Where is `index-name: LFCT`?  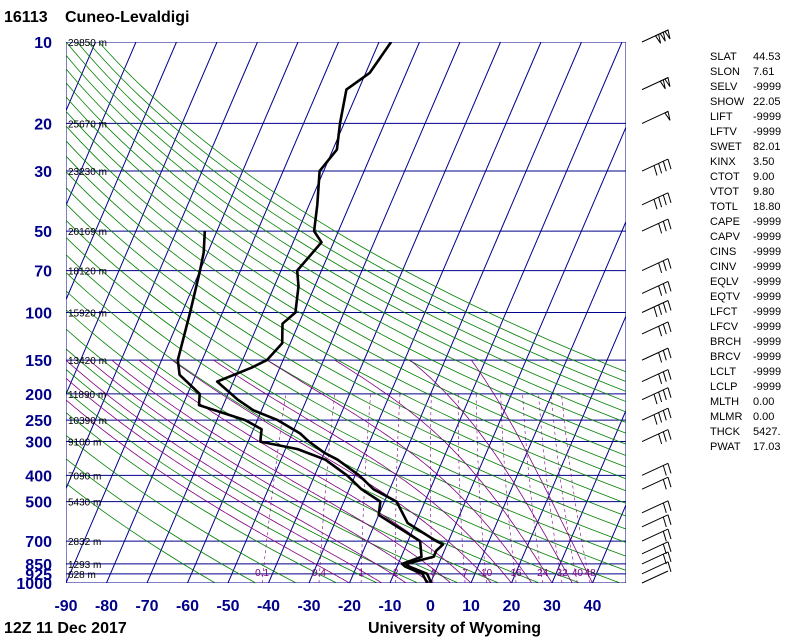
index-name: LFCT is located at coordinates (724, 312).